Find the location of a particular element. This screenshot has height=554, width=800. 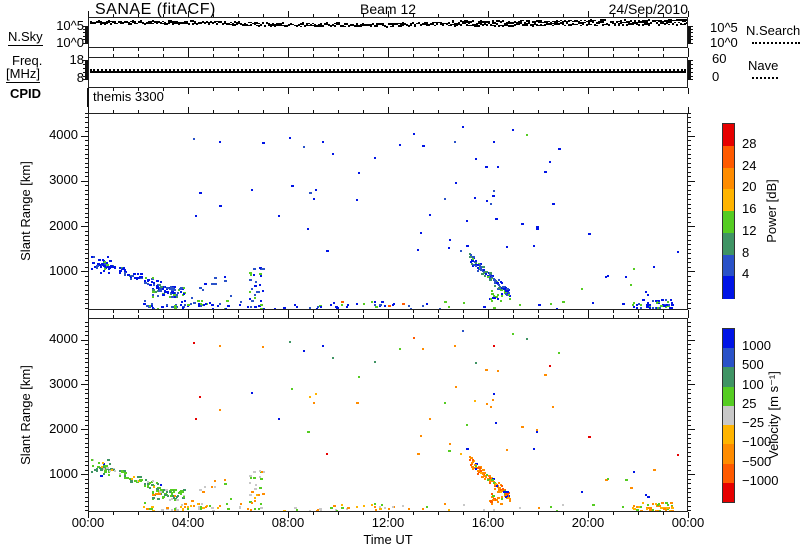

colorbar-segment is located at coordinates (728, 287).